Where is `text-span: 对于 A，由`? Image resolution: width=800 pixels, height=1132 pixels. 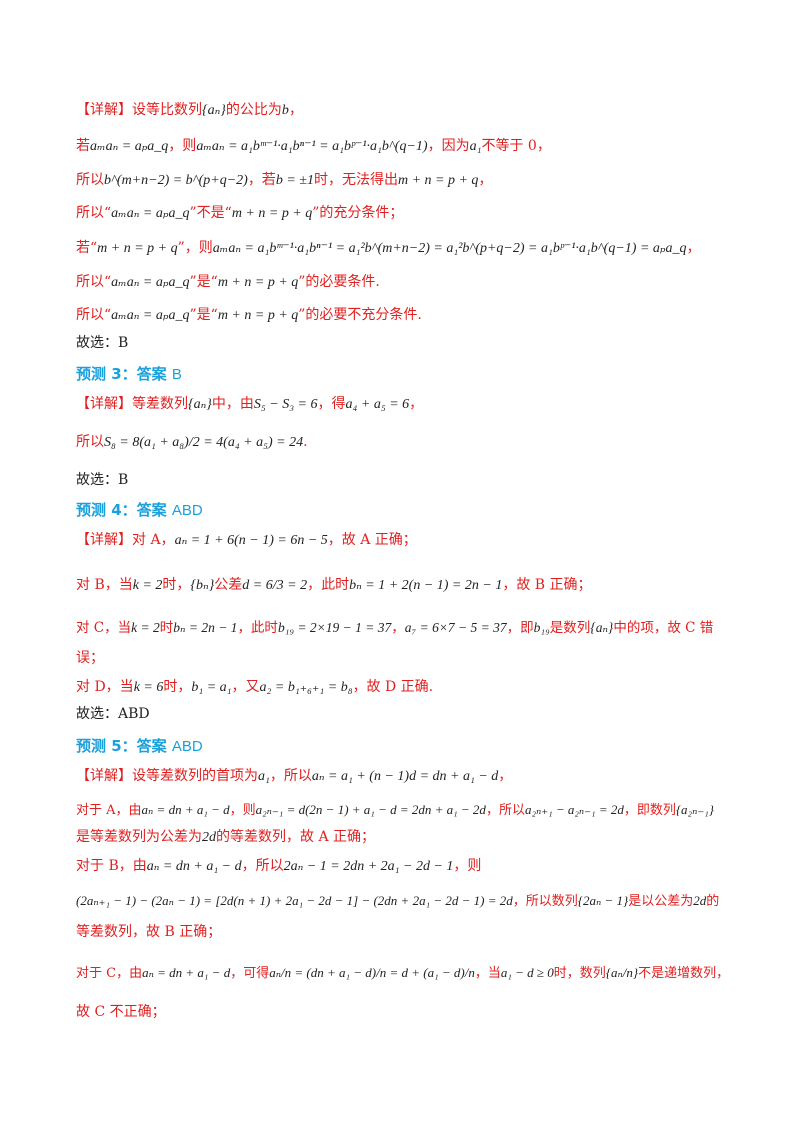 text-span: 对于 A，由 is located at coordinates (109, 810).